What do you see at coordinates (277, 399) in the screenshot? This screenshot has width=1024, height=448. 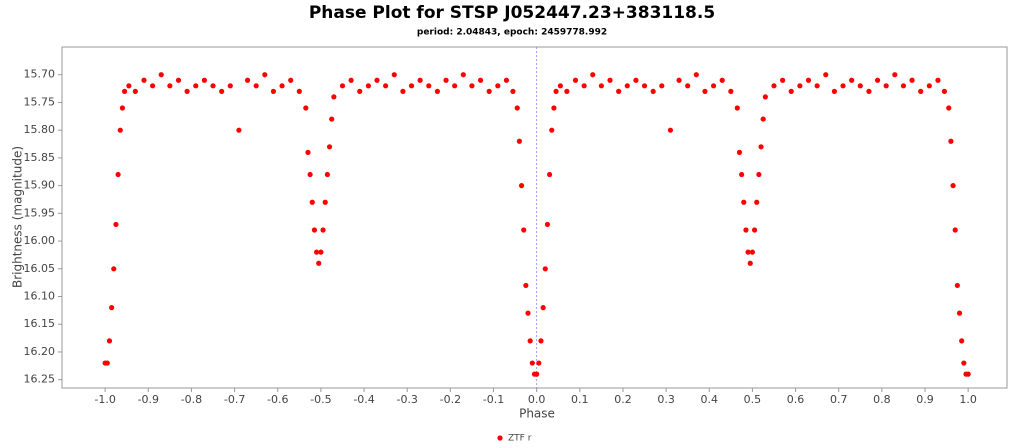 I see `x-tick-label: -0.6` at bounding box center [277, 399].